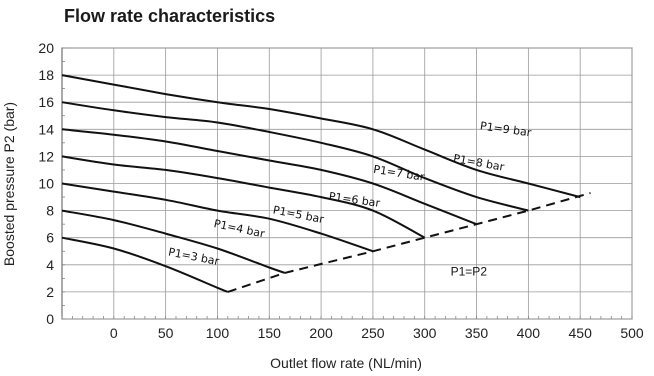 This screenshot has height=376, width=654. Describe the element at coordinates (46, 75) in the screenshot. I see `y-tick-label: 18` at that location.